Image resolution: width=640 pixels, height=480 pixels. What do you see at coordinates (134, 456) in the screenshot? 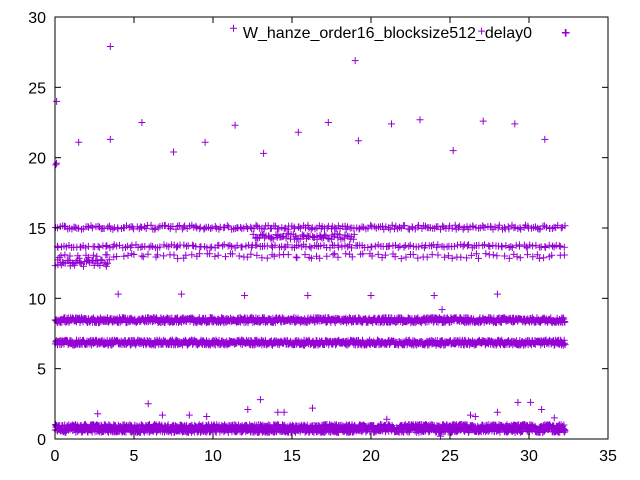
I see `x-tick-label: 5` at bounding box center [134, 456].